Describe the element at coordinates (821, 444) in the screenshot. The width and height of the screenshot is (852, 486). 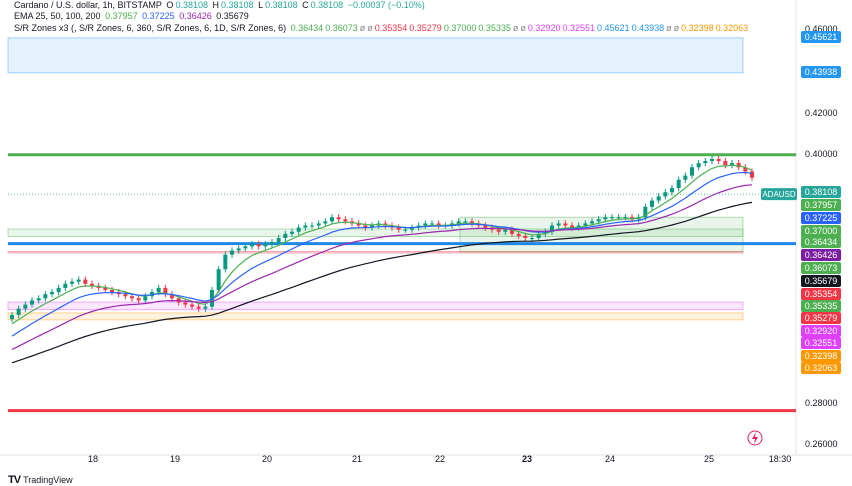
I see `price-tick-label: 0.26000` at that location.